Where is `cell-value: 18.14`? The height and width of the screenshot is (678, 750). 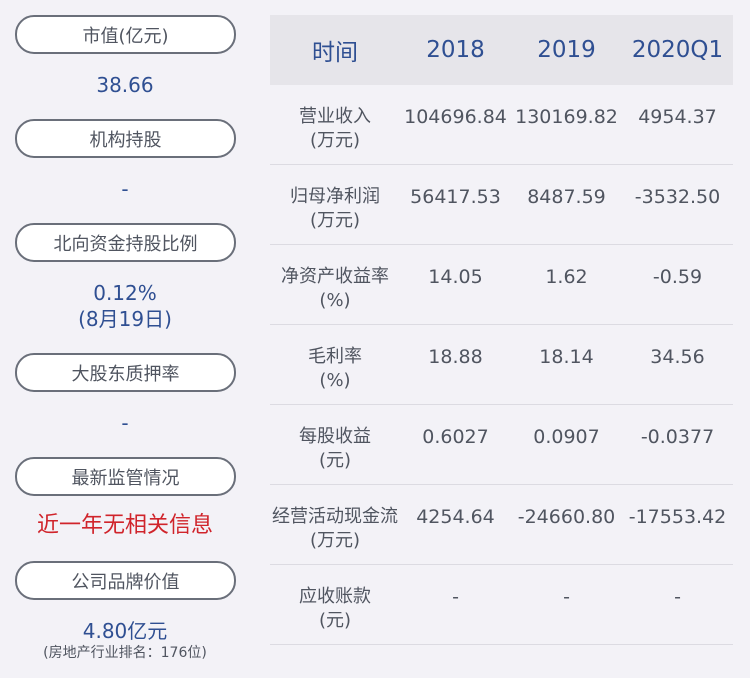
cell-value: 18.14 is located at coordinates (566, 347).